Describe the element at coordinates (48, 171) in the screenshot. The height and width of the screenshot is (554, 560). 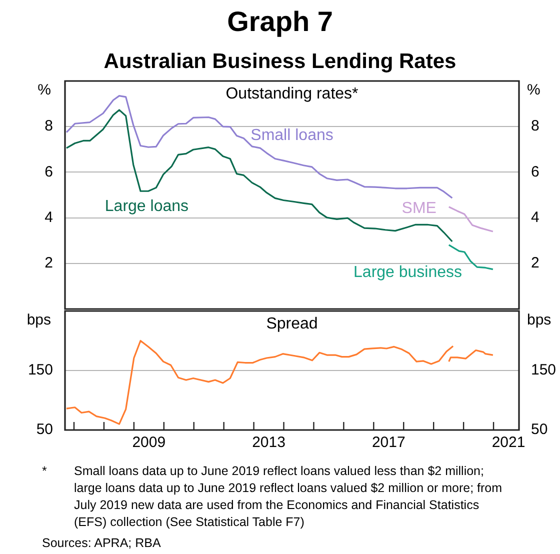
I see `y-tick-label: 6` at that location.